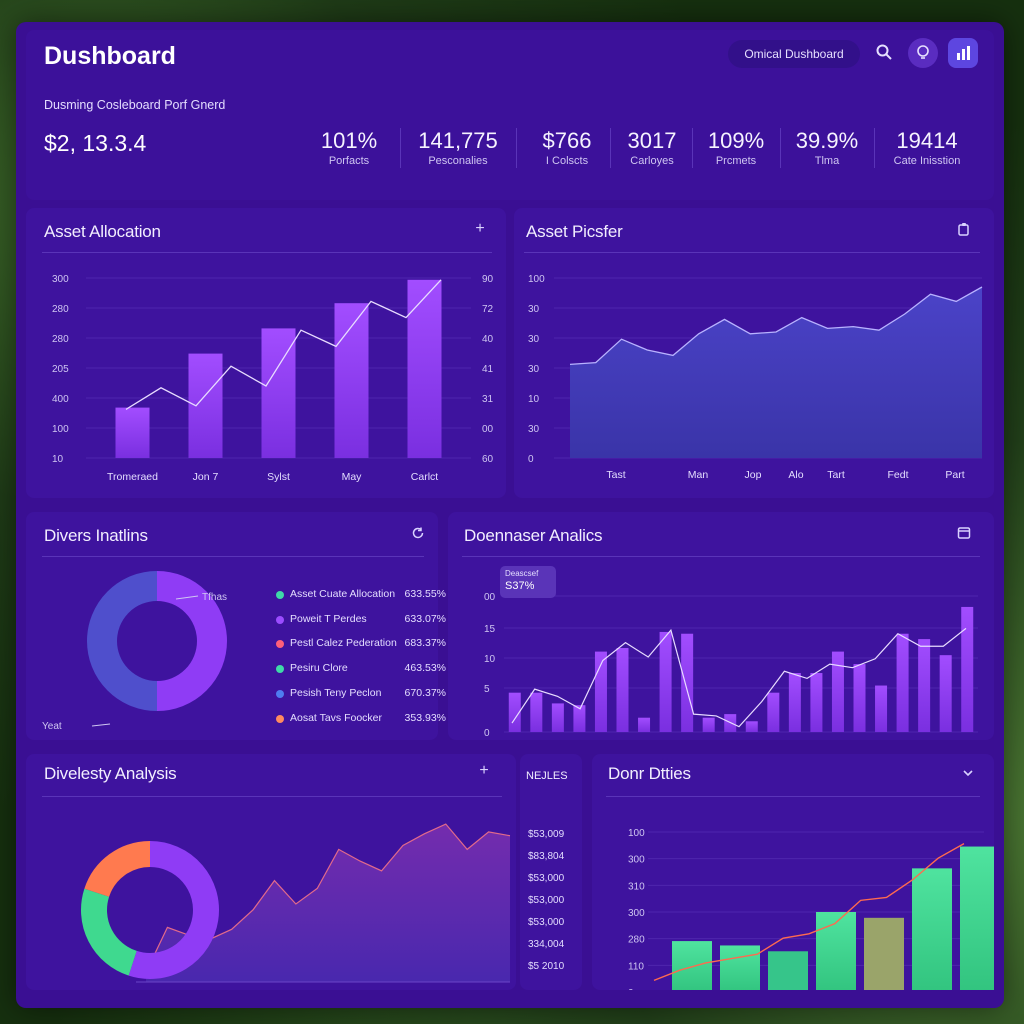  What do you see at coordinates (95, 143) in the screenshot?
I see `total-value: $2, 13.3.4` at bounding box center [95, 143].